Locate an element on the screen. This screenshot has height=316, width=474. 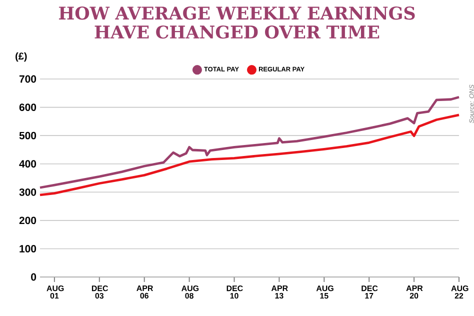
y-tick-label: 600 is located at coordinates (27, 107).